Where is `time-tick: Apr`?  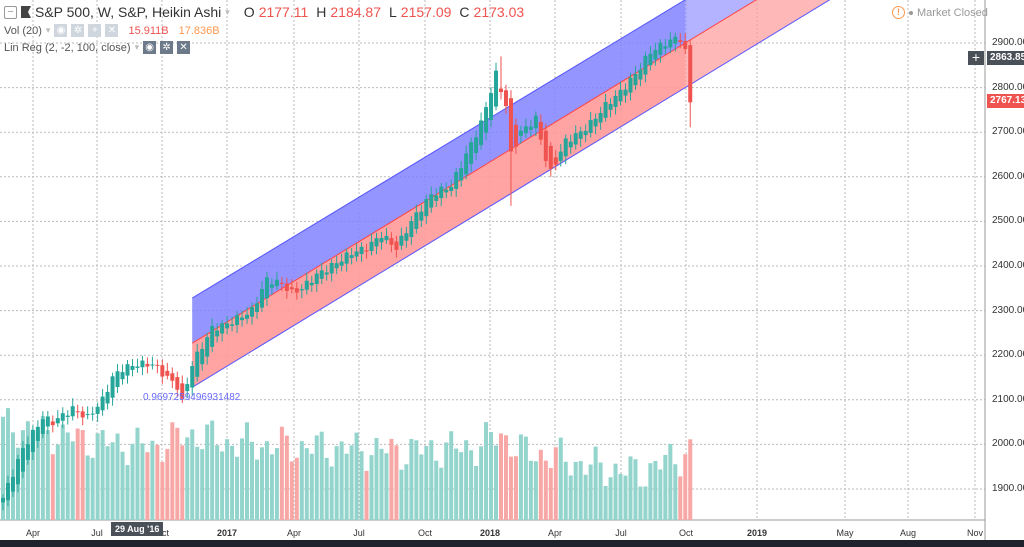 time-tick: Apr is located at coordinates (294, 533).